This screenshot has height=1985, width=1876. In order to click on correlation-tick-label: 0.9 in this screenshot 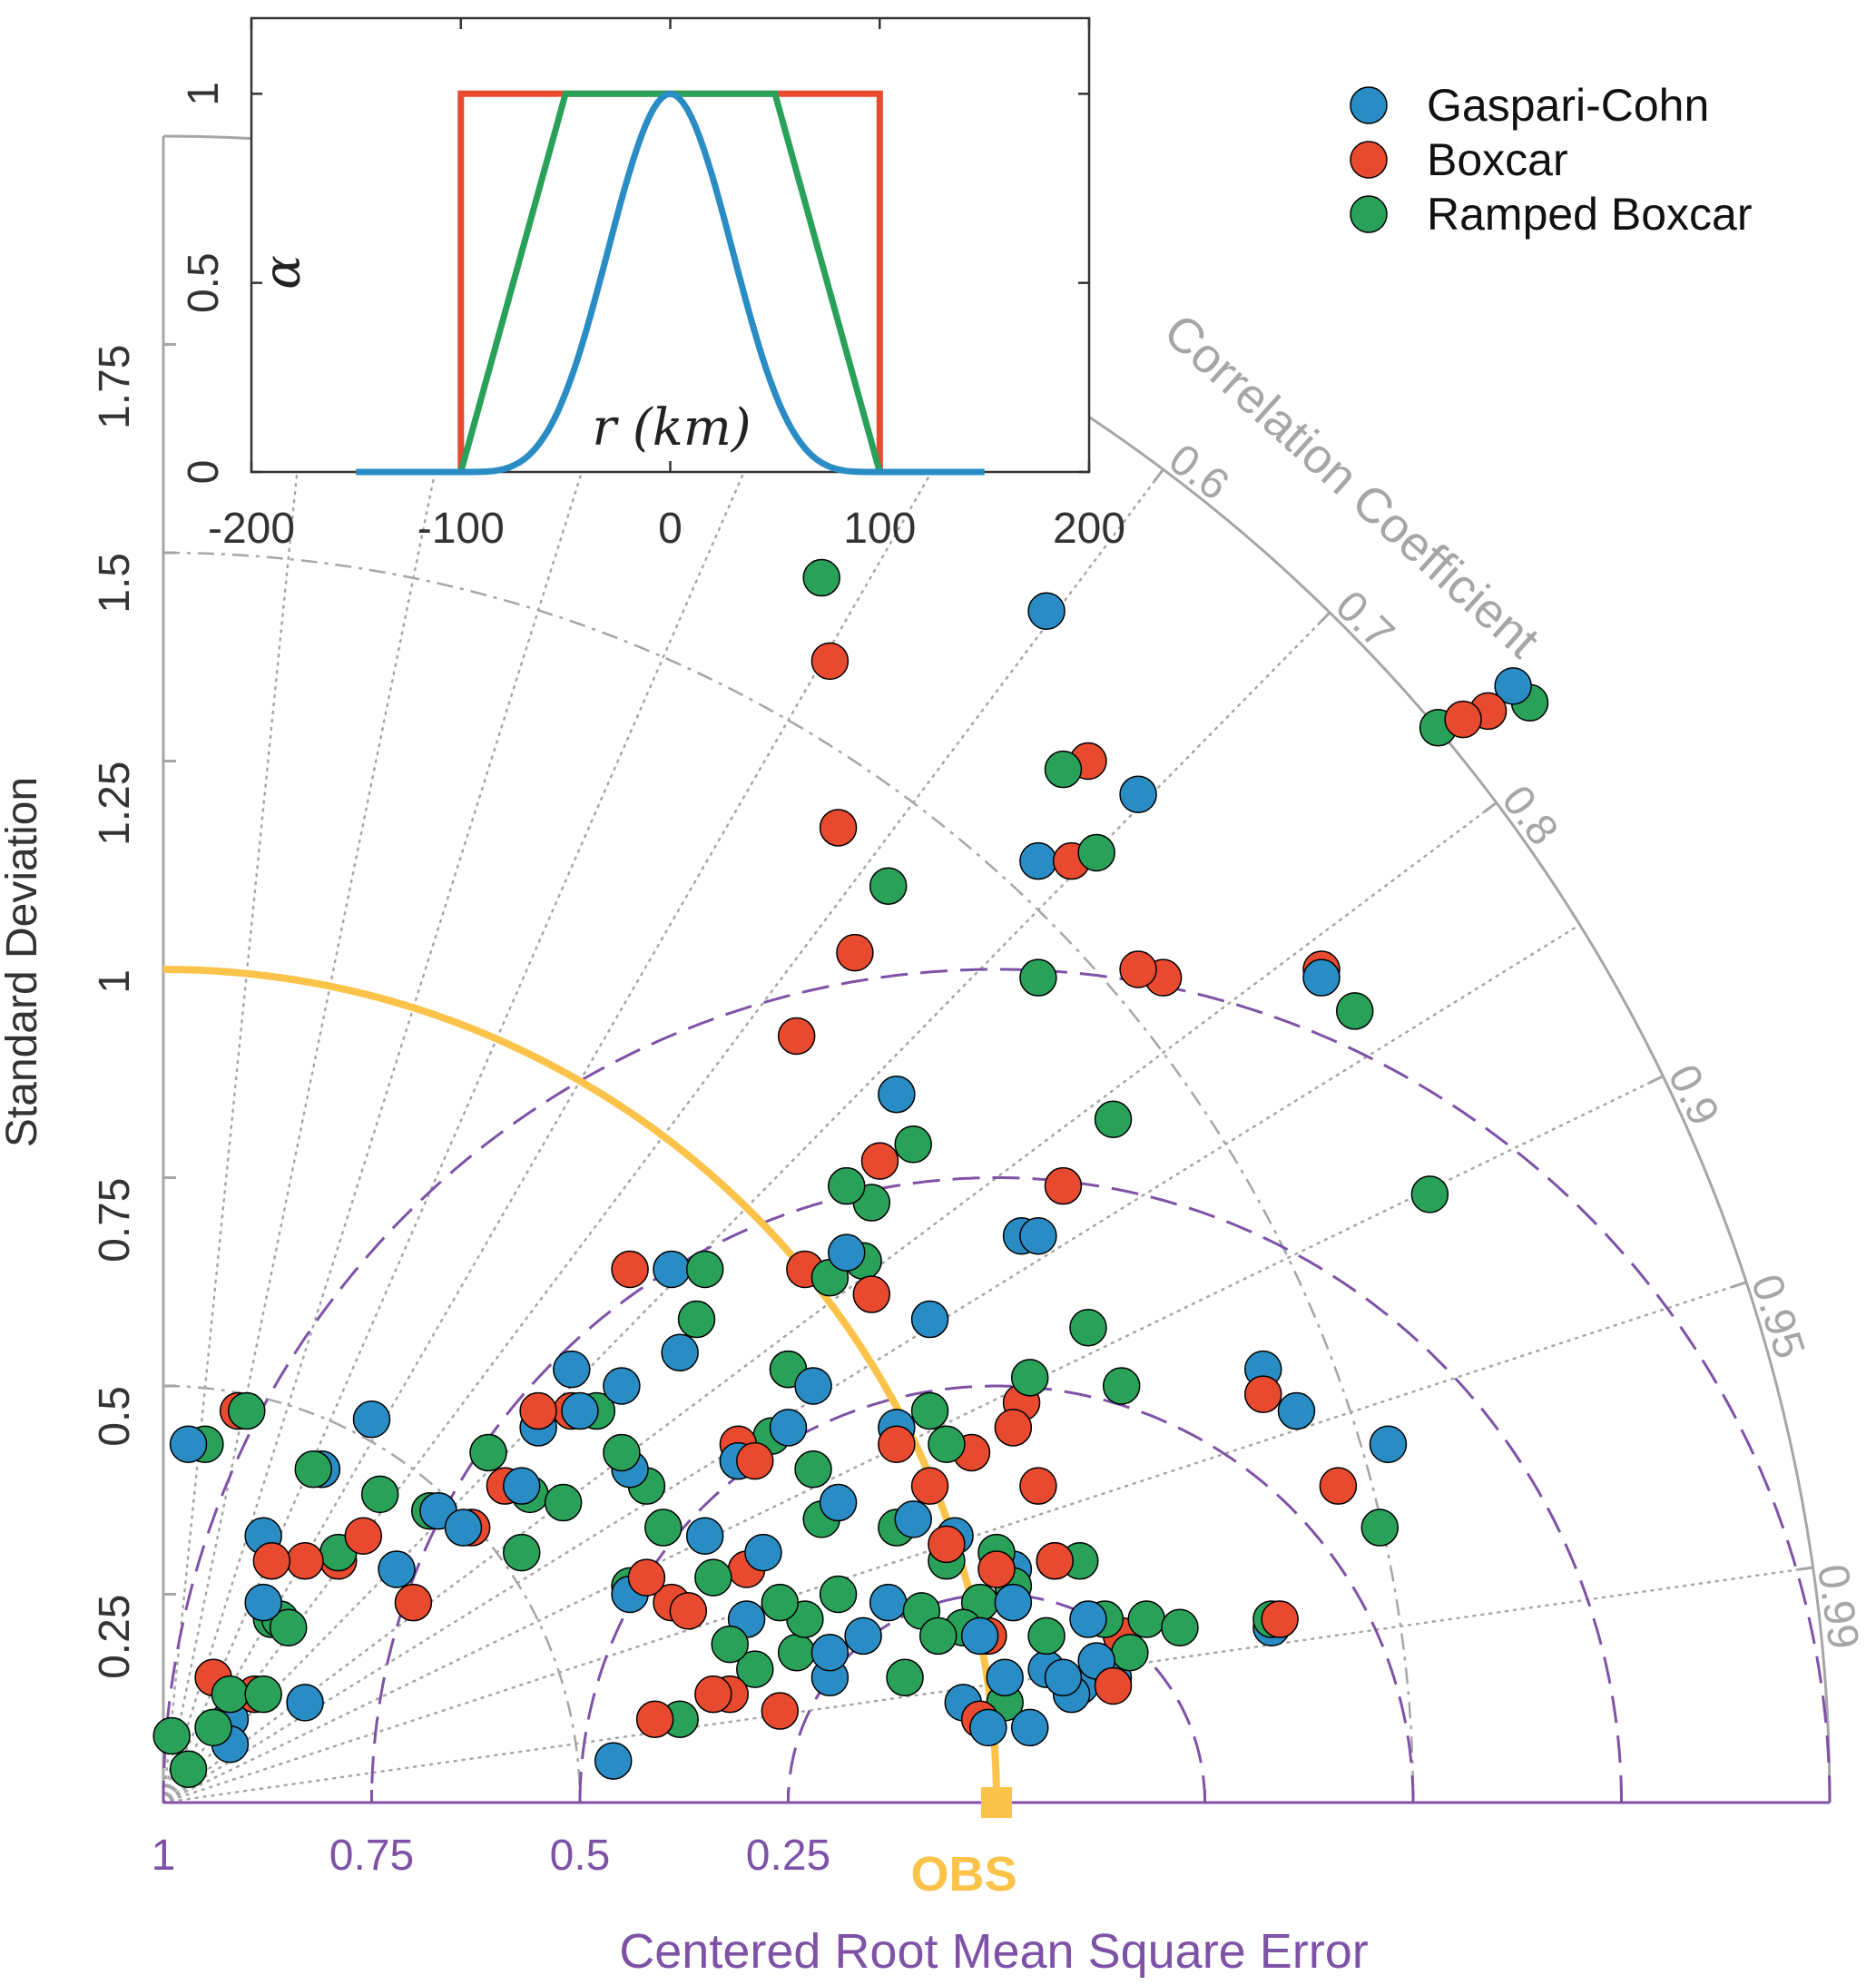, I will do `click(1693, 1095)`.